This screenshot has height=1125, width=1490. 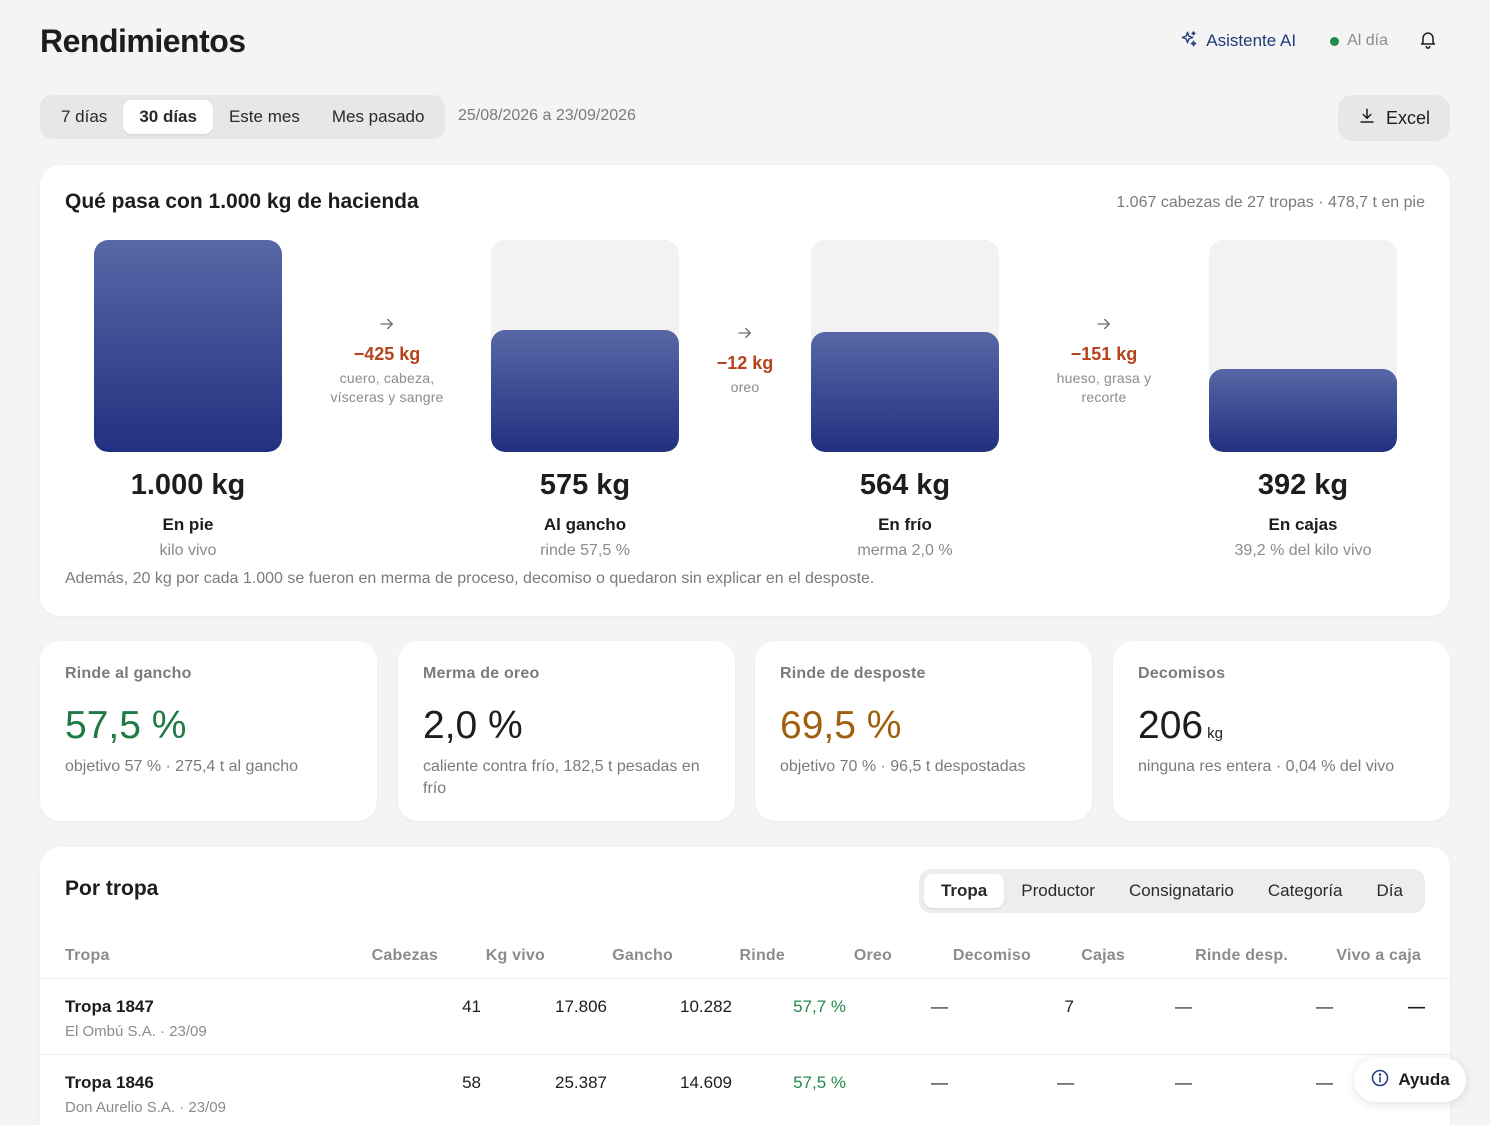 I want to click on stage-bar-en-frio, so click(x=905, y=346).